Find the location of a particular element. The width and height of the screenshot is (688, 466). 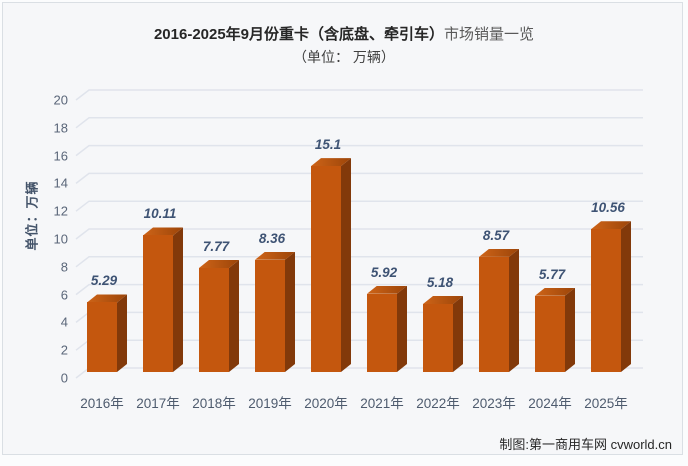

bar-value-label: 5.77 is located at coordinates (552, 274).